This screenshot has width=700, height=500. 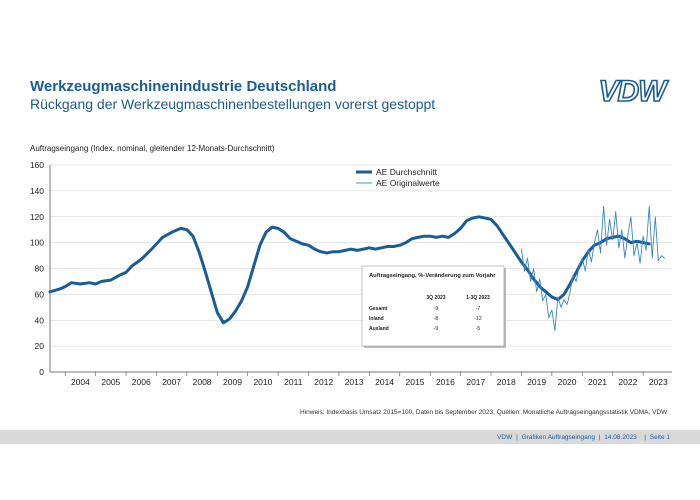 What do you see at coordinates (384, 382) in the screenshot?
I see `x-tick-label: 2014` at bounding box center [384, 382].